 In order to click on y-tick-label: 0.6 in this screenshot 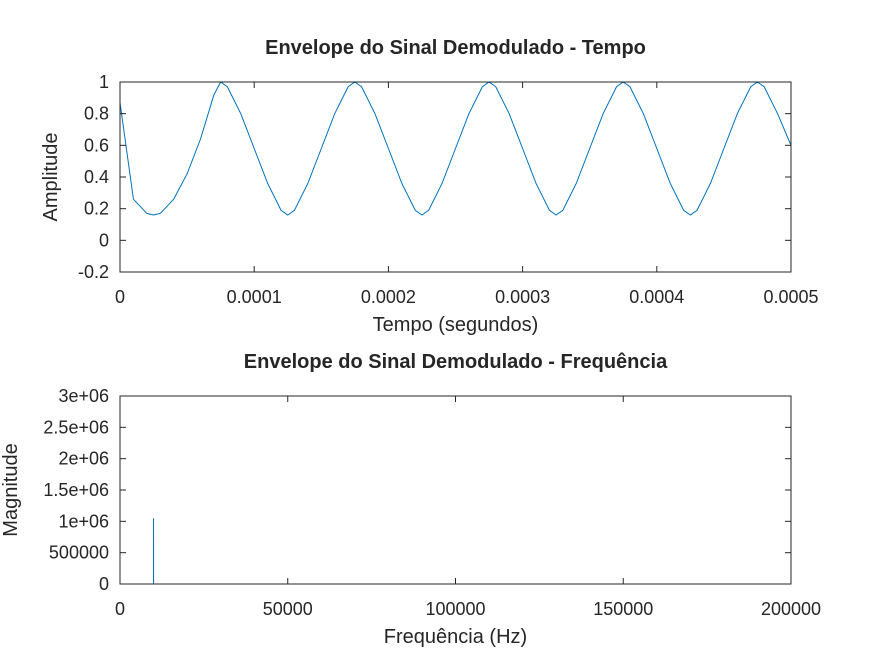, I will do `click(96, 145)`.